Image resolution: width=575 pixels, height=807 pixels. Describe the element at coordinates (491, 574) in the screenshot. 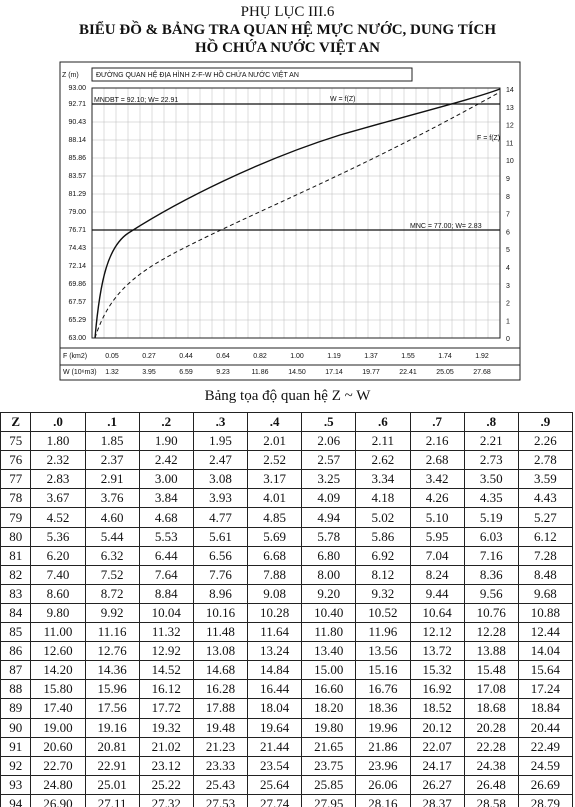

I see `volume-cell: 8.36` at that location.